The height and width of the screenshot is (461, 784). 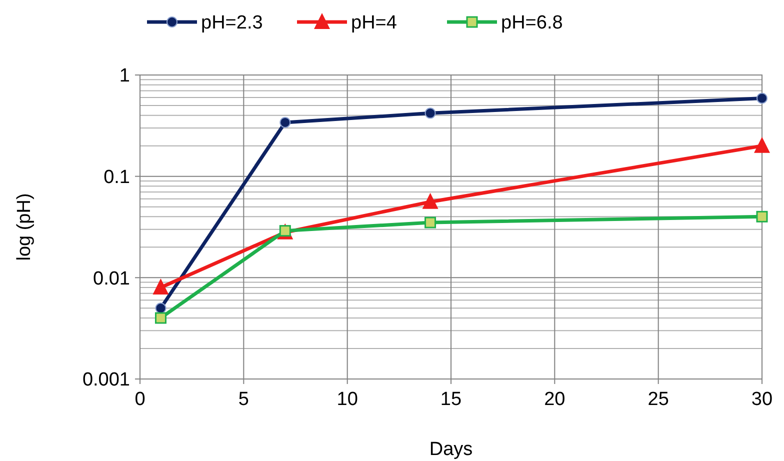 I want to click on x-tick-label: 20, so click(x=555, y=399).